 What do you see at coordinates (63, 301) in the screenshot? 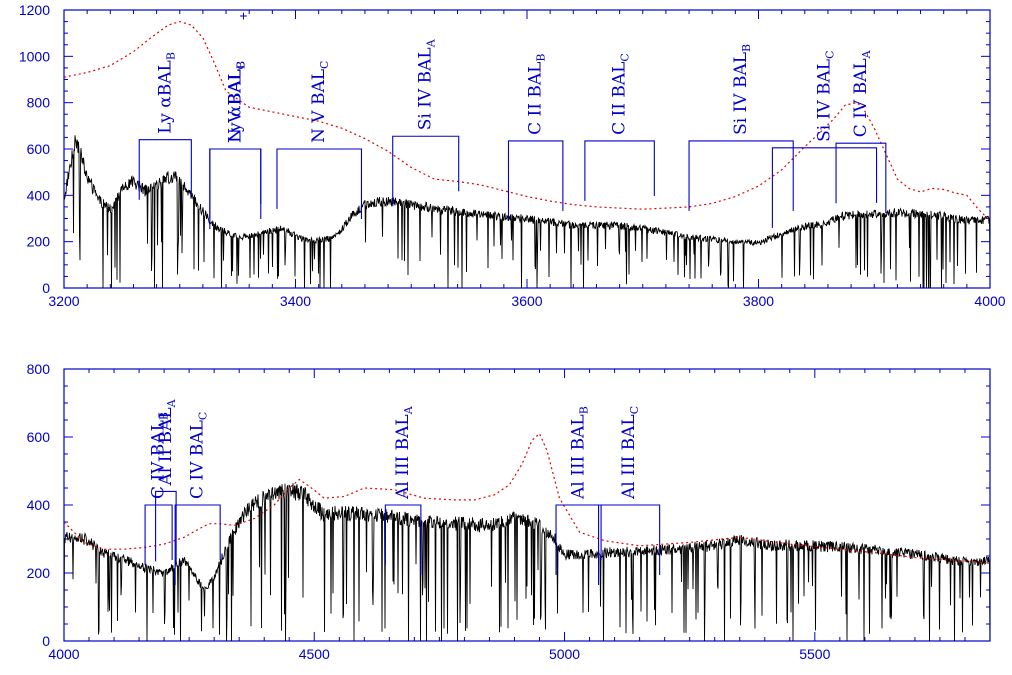
I see `x-tick-label: 3200` at bounding box center [63, 301].